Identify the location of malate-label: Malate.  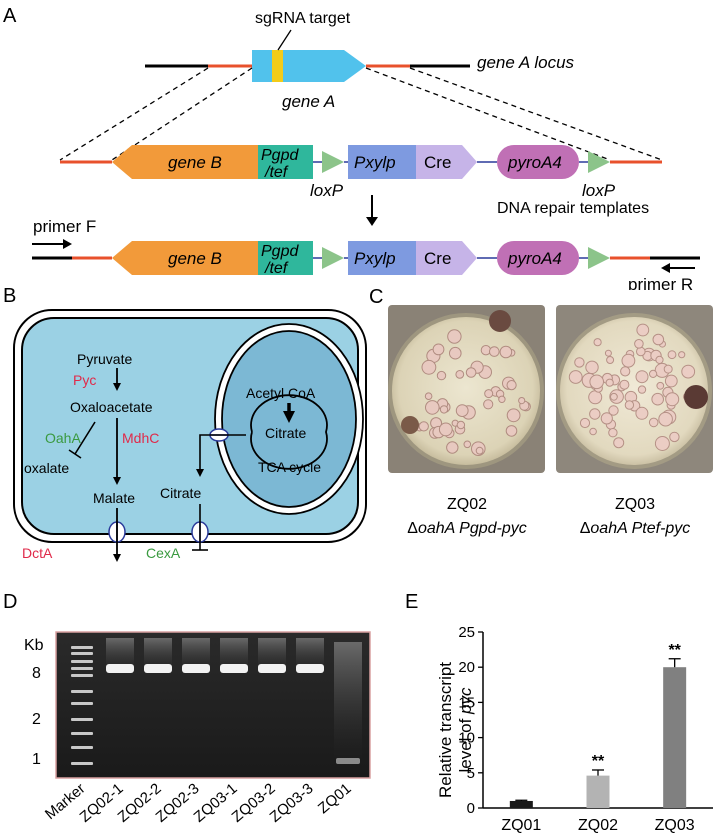
(114, 498).